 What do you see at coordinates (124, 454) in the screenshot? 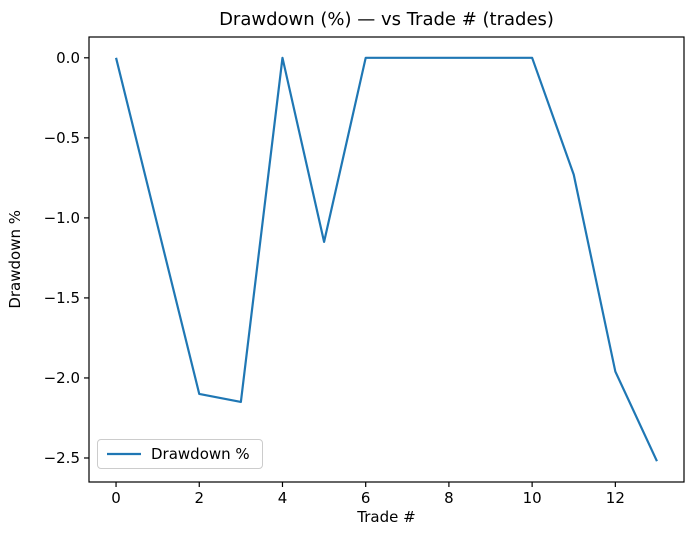
I see `legend-line-sample-icon` at bounding box center [124, 454].